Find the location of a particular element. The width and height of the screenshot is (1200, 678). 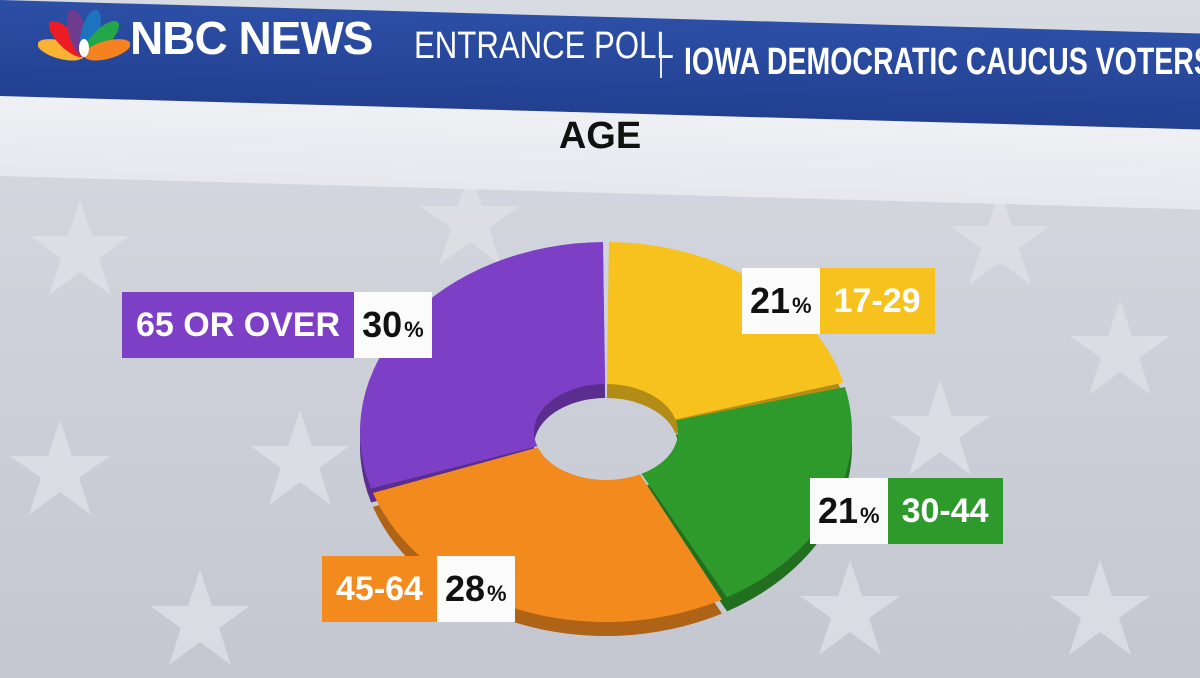

value-label-17-29: 21% is located at coordinates (781, 301).